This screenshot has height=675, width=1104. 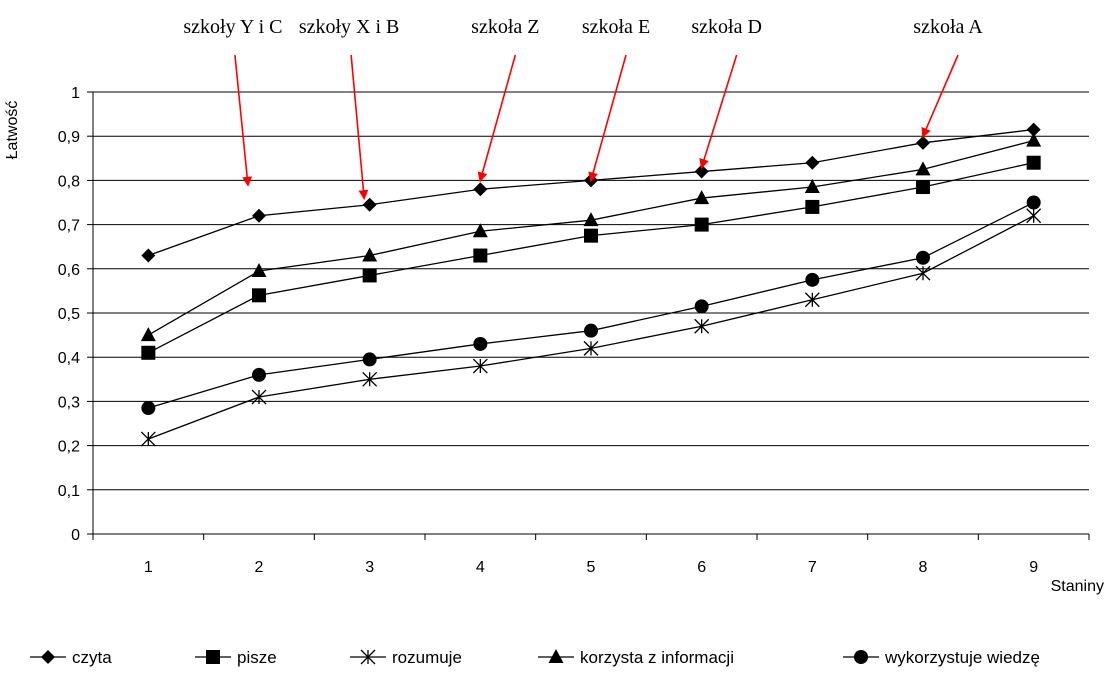 What do you see at coordinates (480, 567) in the screenshot?
I see `x-tick-label: 4` at bounding box center [480, 567].